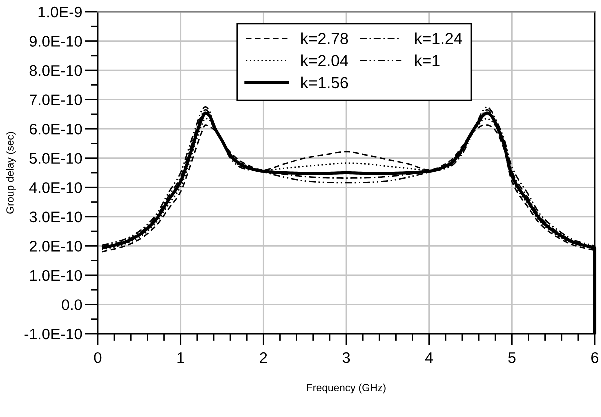  What do you see at coordinates (325, 38) in the screenshot?
I see `legend-label: k=2.78` at bounding box center [325, 38].